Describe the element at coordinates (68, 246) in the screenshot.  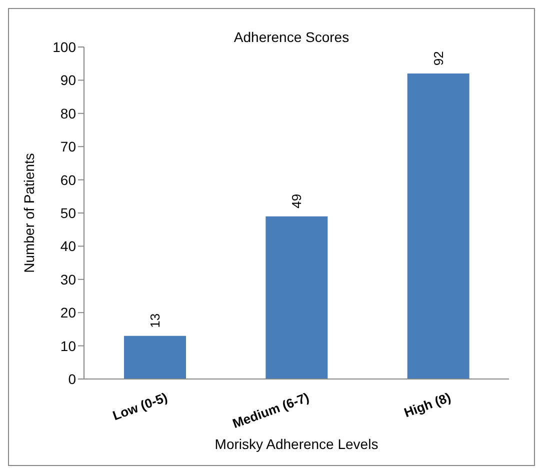
I see `y-tick-label: 40` at that location.